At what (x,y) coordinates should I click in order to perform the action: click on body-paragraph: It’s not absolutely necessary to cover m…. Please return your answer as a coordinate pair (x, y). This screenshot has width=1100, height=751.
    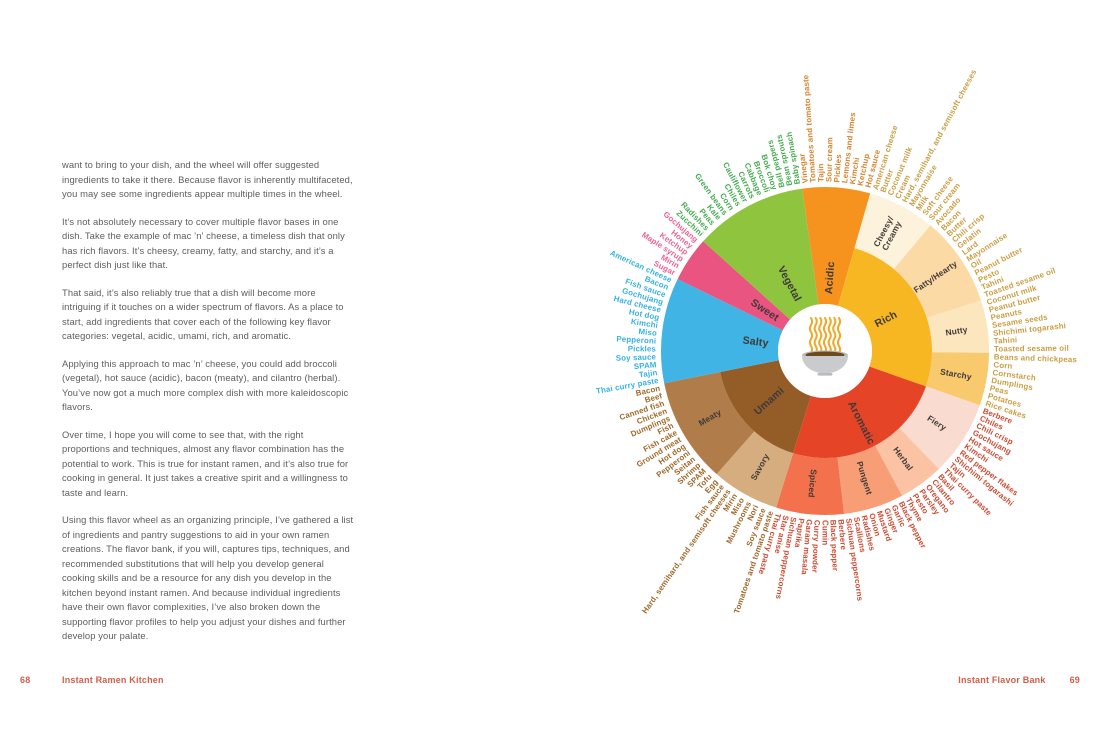
    Looking at the image, I should click on (203, 243).